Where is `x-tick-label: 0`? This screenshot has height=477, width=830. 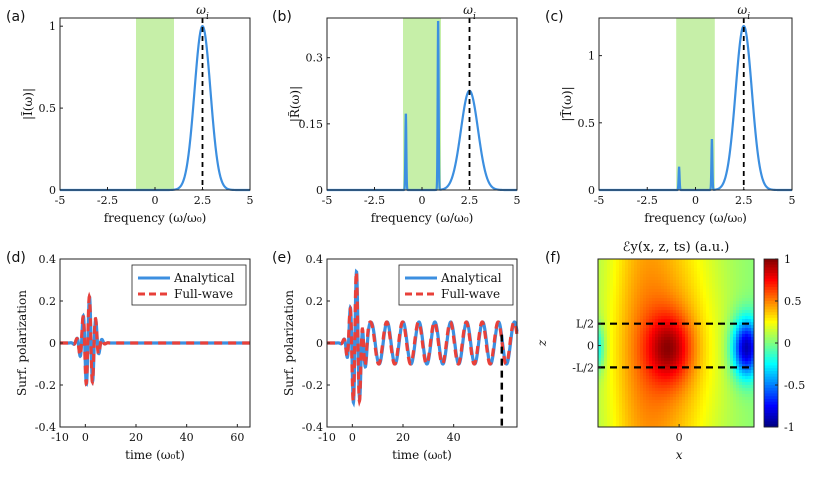
x-tick-label: 0 is located at coordinates (155, 200).